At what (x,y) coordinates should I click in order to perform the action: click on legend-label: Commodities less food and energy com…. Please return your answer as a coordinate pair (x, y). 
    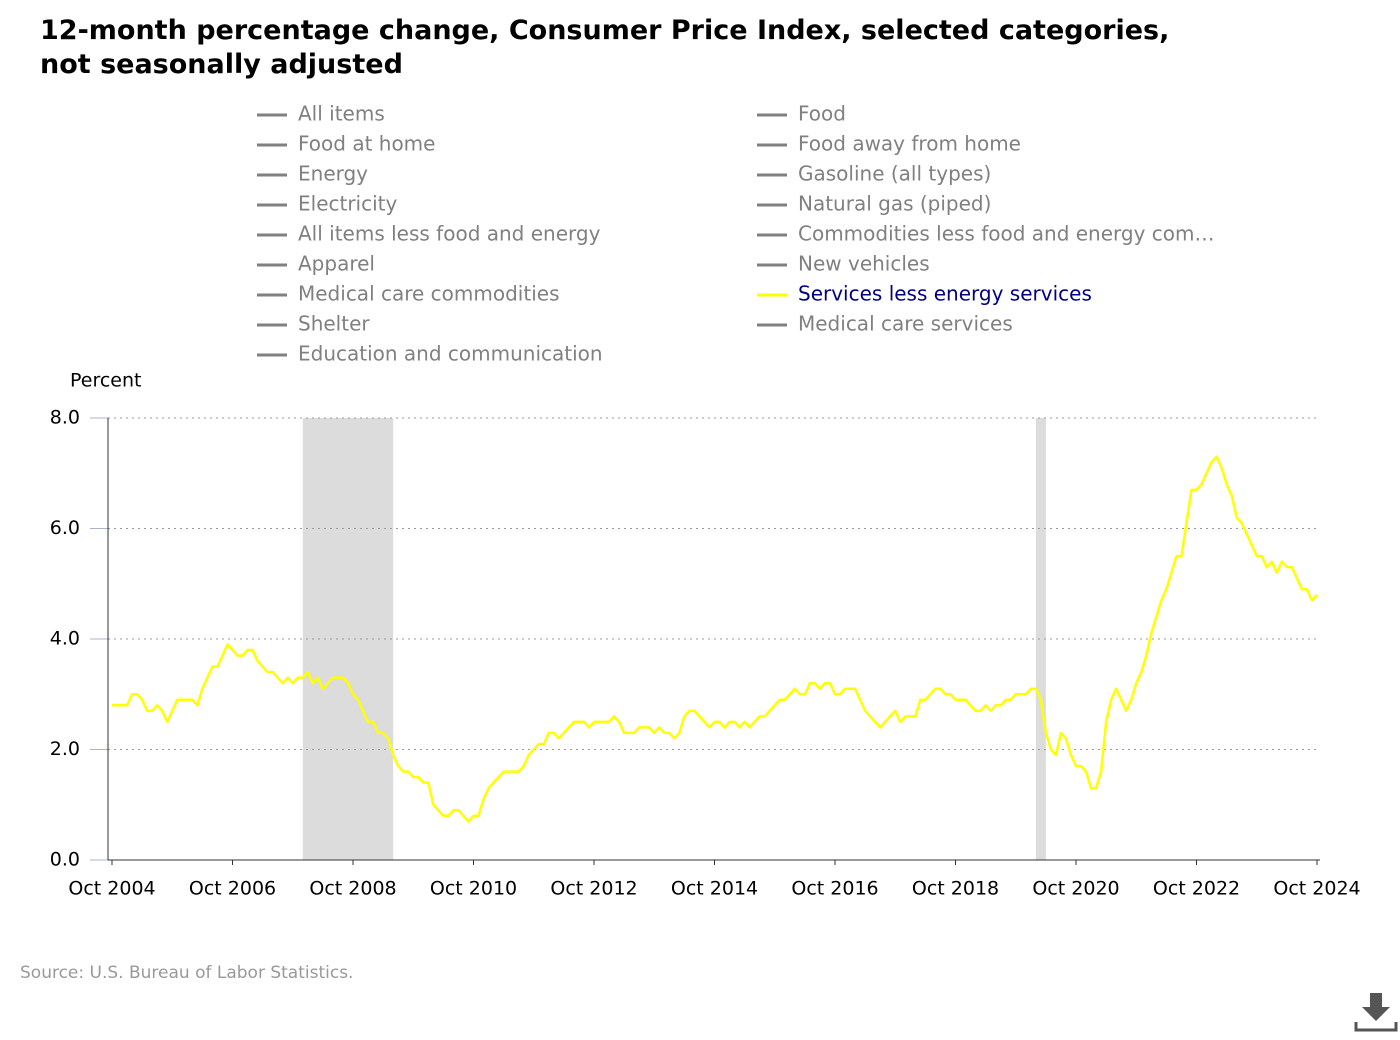
    Looking at the image, I should click on (1006, 234).